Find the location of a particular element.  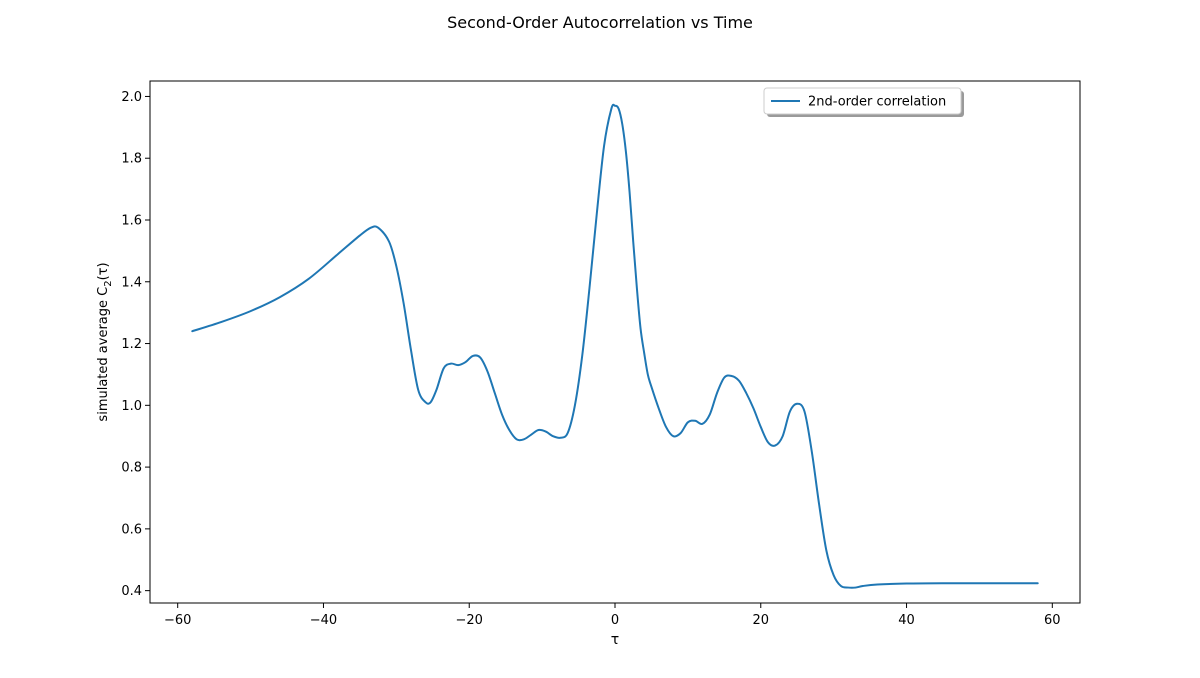

y-tick-label: 0.6 is located at coordinates (131, 529).